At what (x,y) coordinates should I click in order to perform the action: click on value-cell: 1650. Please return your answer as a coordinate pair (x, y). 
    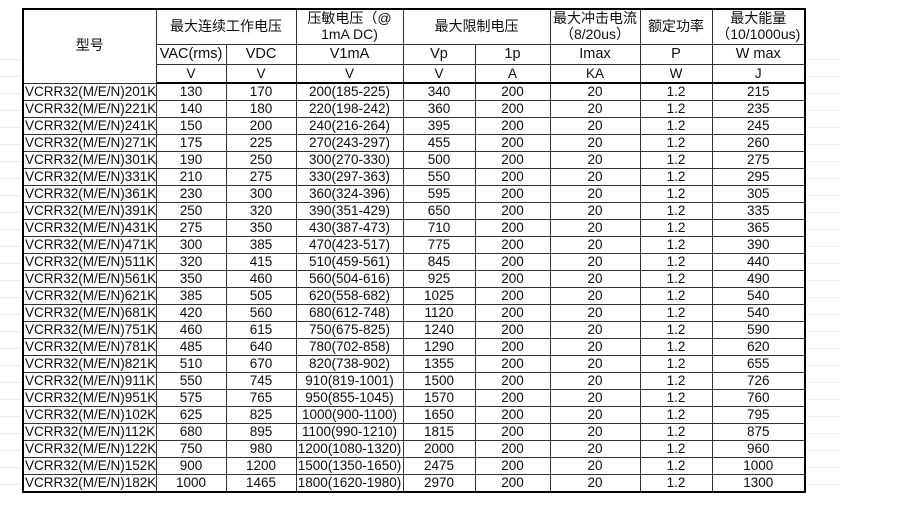
    Looking at the image, I should click on (439, 415).